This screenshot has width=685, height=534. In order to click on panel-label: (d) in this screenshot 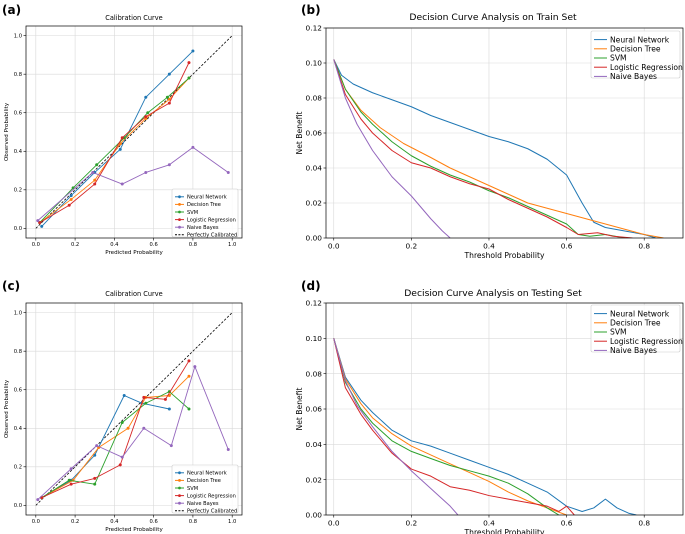, I will do `click(311, 286)`.